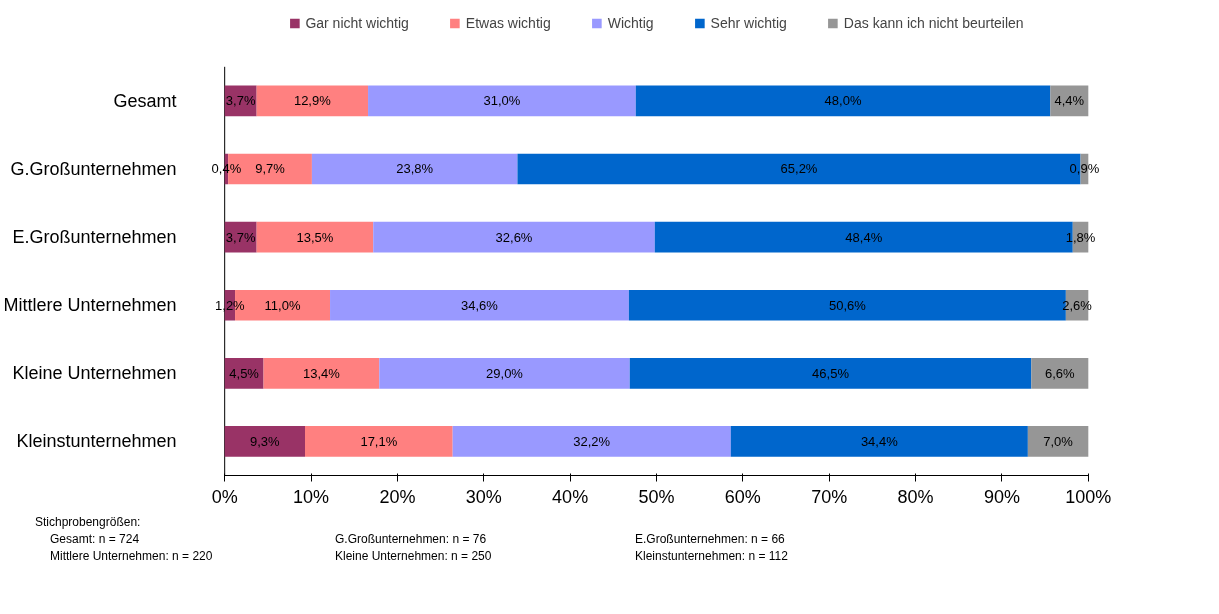 This screenshot has height=614, width=1219. I want to click on x-tick-label: 90%, so click(1001, 496).